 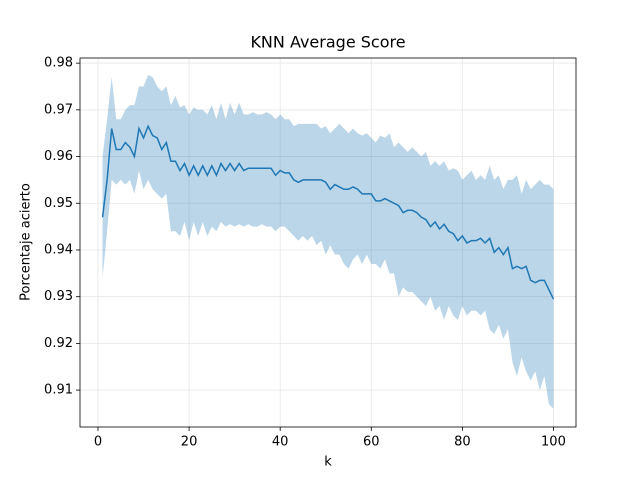 What do you see at coordinates (58, 203) in the screenshot?
I see `y-tick-label: 0.95` at bounding box center [58, 203].